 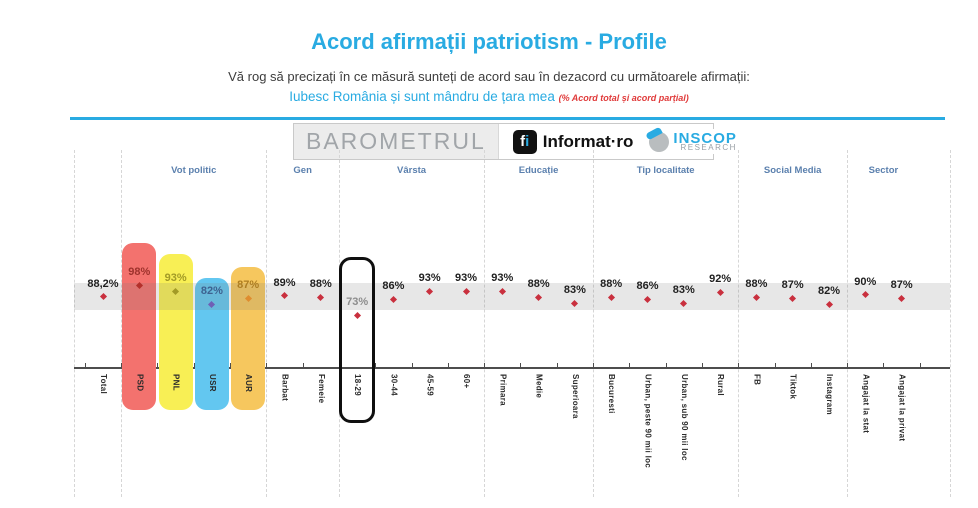 What do you see at coordinates (394, 385) in the screenshot?
I see `category-label: 30-44` at bounding box center [394, 385].